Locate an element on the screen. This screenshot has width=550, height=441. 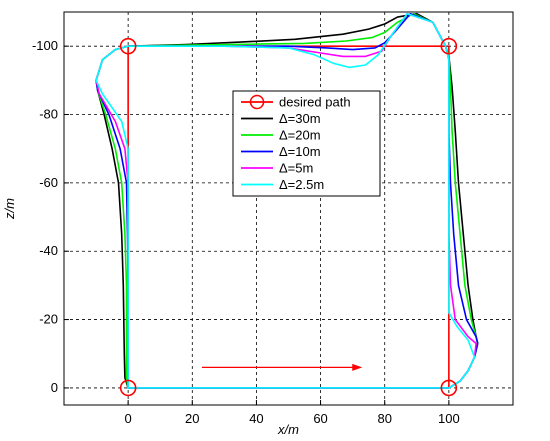
x-tick-label: 80 is located at coordinates (384, 418).